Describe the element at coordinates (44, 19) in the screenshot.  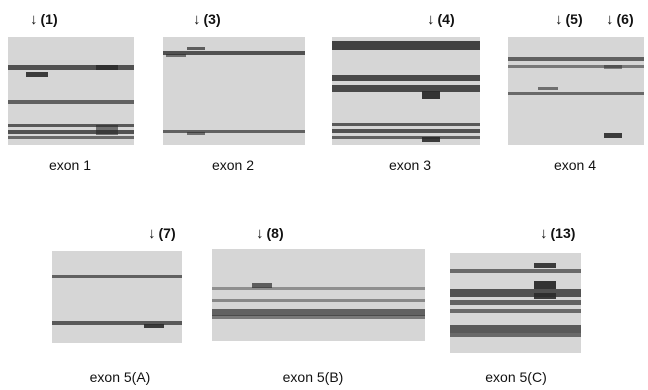
I see `mutation-marker-1: ↓ (1)` at that location.